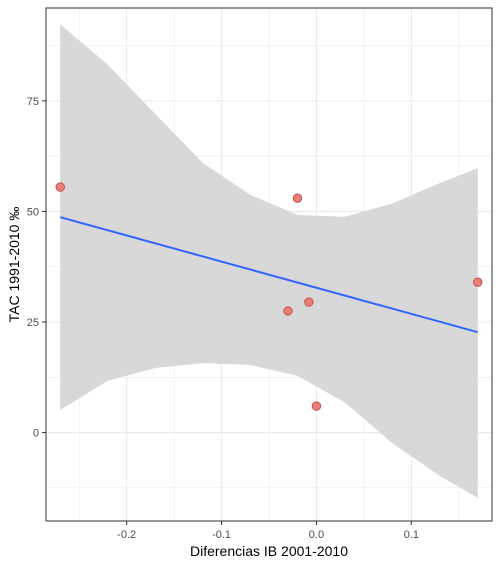  Describe the element at coordinates (316, 535) in the screenshot. I see `x-tick-label: 0.0` at that location.